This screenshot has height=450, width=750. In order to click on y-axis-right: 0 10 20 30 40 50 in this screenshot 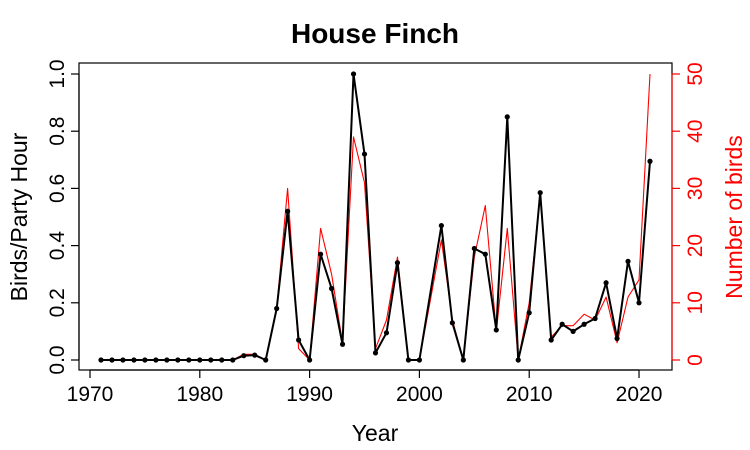, I will do `click(689, 214)`.